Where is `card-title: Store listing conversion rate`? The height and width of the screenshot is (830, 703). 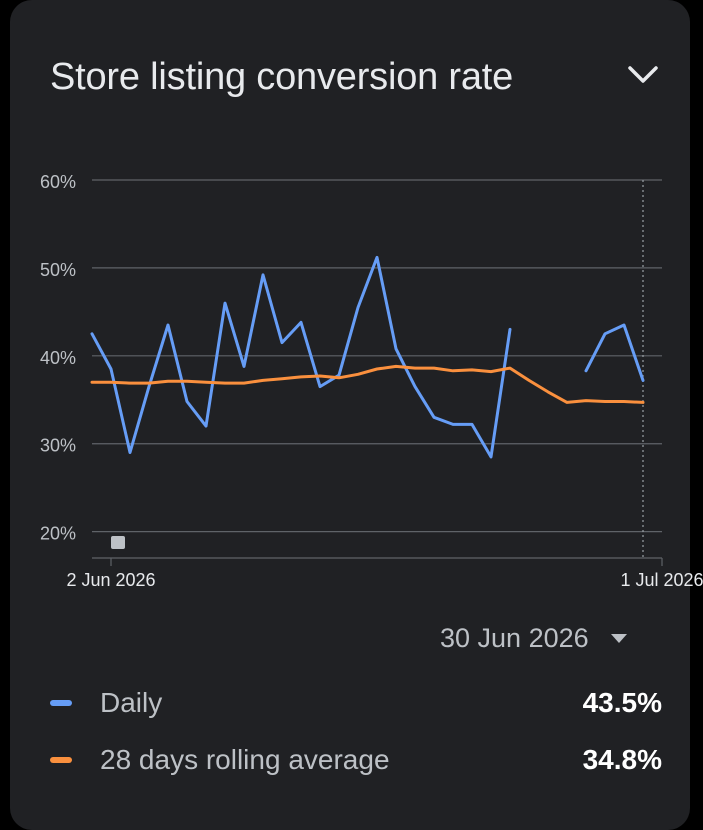 card-title: Store listing conversion rate is located at coordinates (282, 77).